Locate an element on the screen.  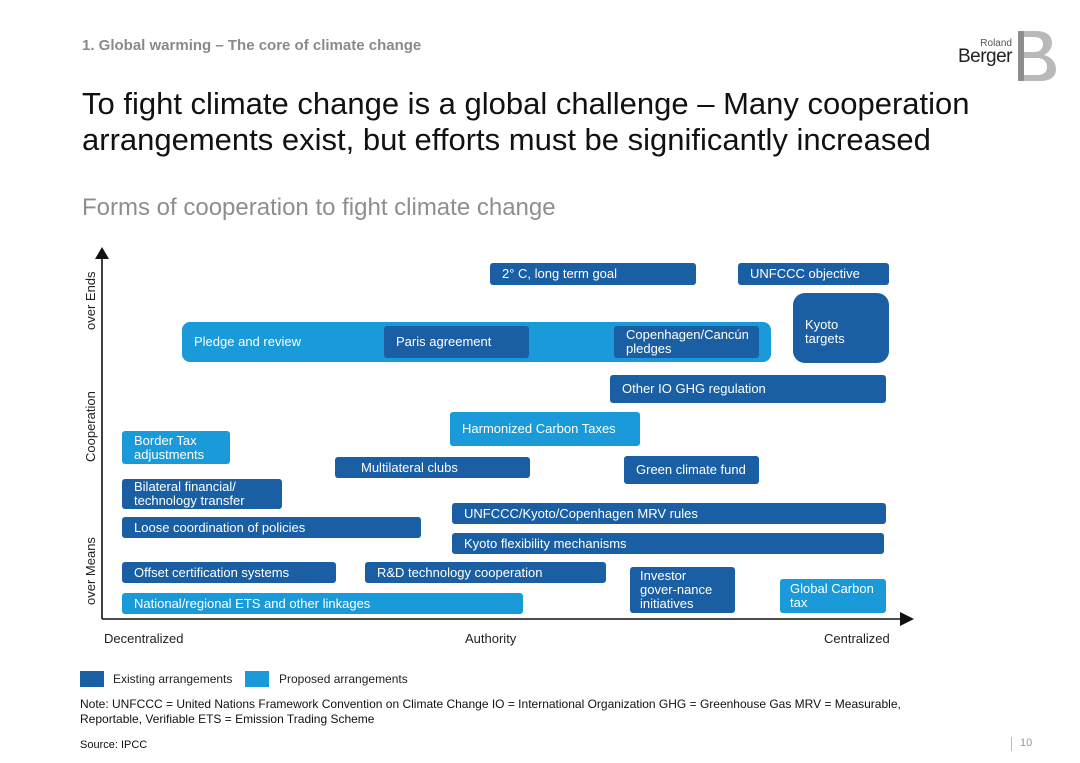
legend-label-proposed: Proposed arrangements is located at coordinates (343, 679).